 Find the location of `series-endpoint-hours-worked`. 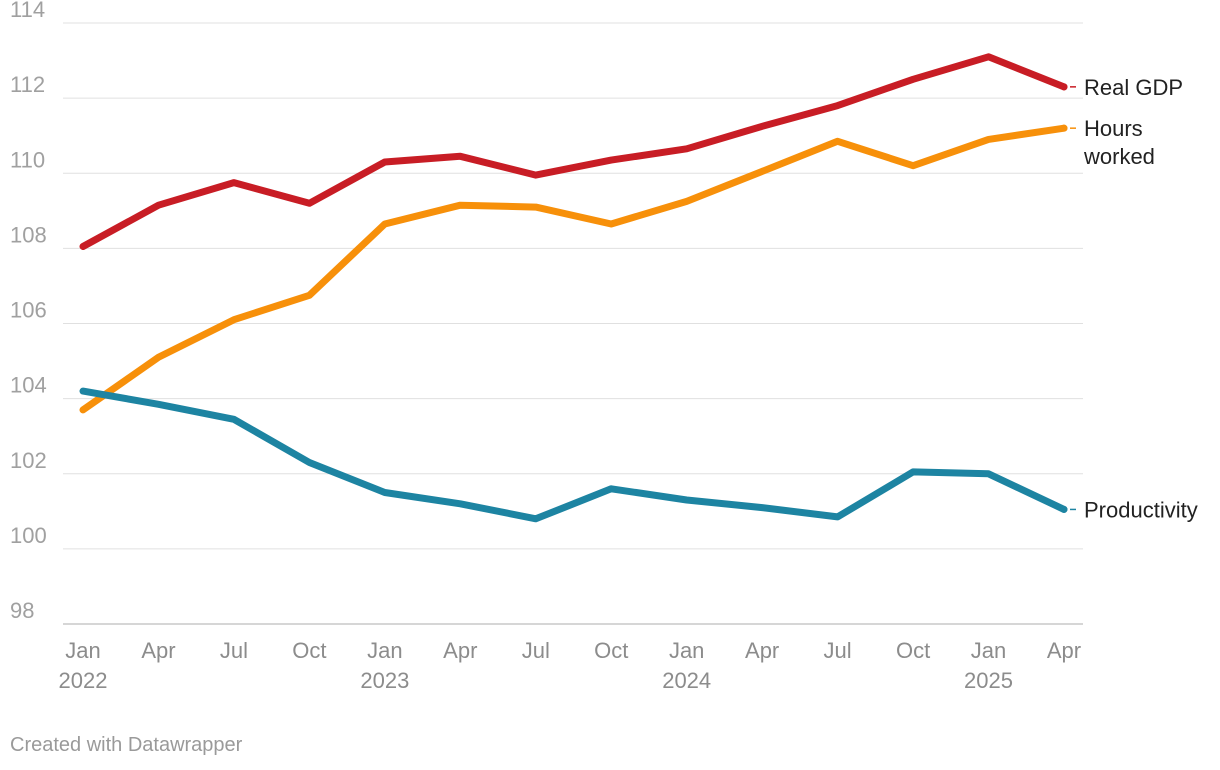

series-endpoint-hours-worked is located at coordinates (1064, 128).